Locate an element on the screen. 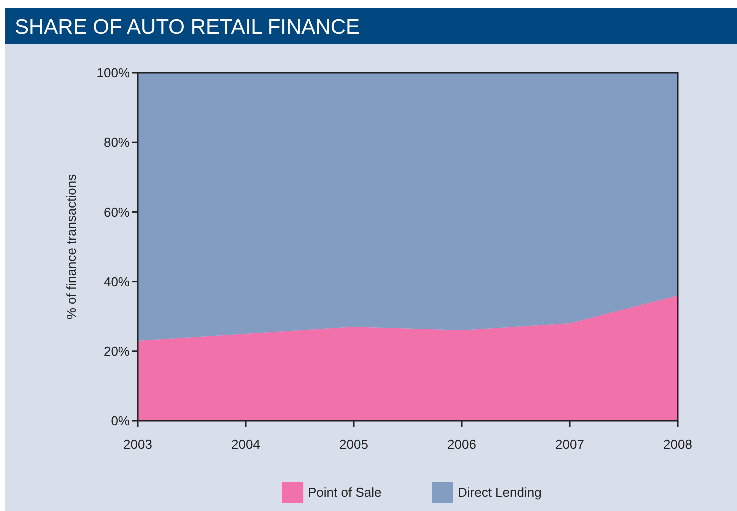  y-tick-label: 100% is located at coordinates (113, 73).